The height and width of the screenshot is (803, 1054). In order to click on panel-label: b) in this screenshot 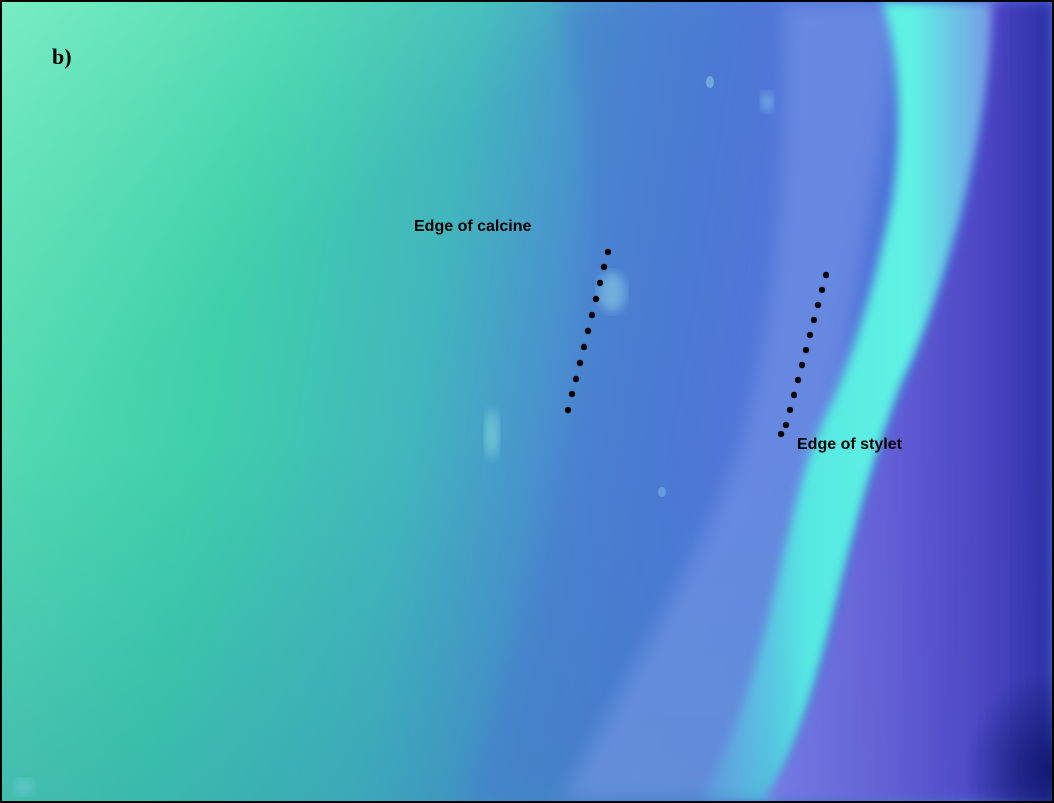, I will do `click(62, 56)`.